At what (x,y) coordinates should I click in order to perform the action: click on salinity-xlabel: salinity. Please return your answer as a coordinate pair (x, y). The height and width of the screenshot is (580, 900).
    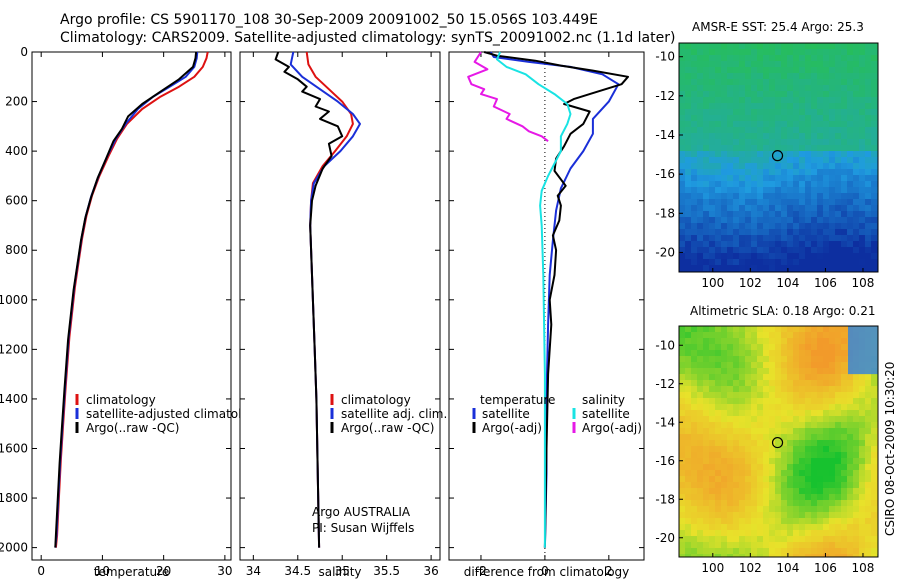
    Looking at the image, I should click on (339, 572).